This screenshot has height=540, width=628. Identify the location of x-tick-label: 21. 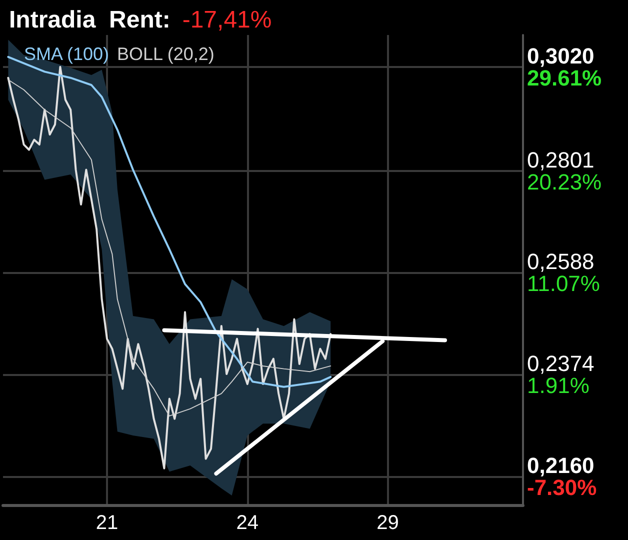
(107, 523).